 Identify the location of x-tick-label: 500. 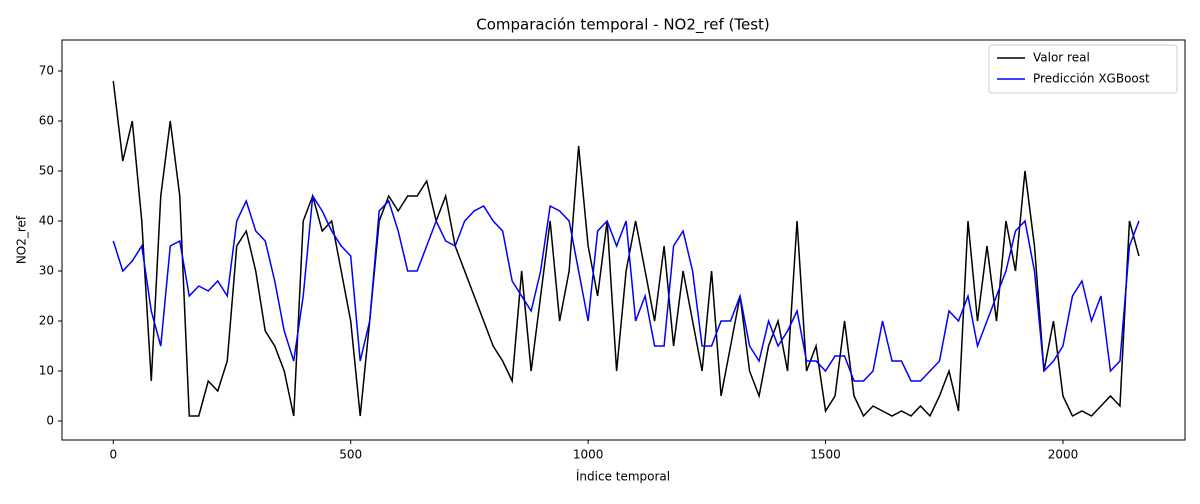
(350, 455).